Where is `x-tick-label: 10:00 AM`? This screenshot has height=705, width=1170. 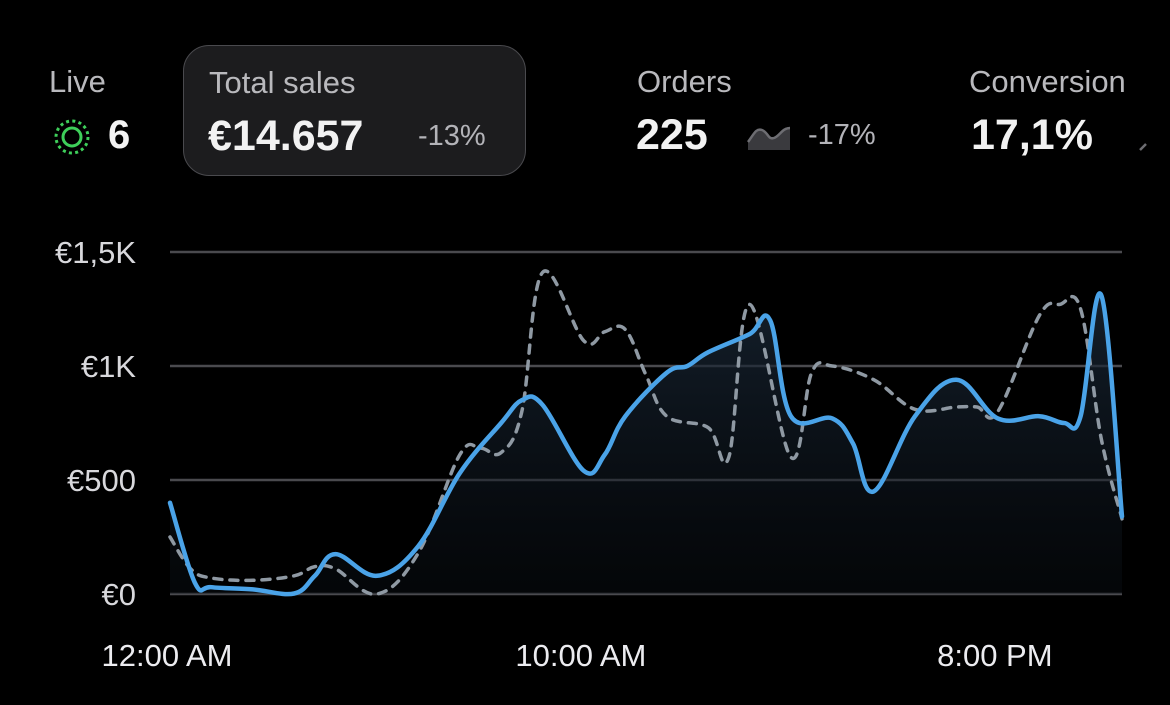 x-tick-label: 10:00 AM is located at coordinates (580, 655).